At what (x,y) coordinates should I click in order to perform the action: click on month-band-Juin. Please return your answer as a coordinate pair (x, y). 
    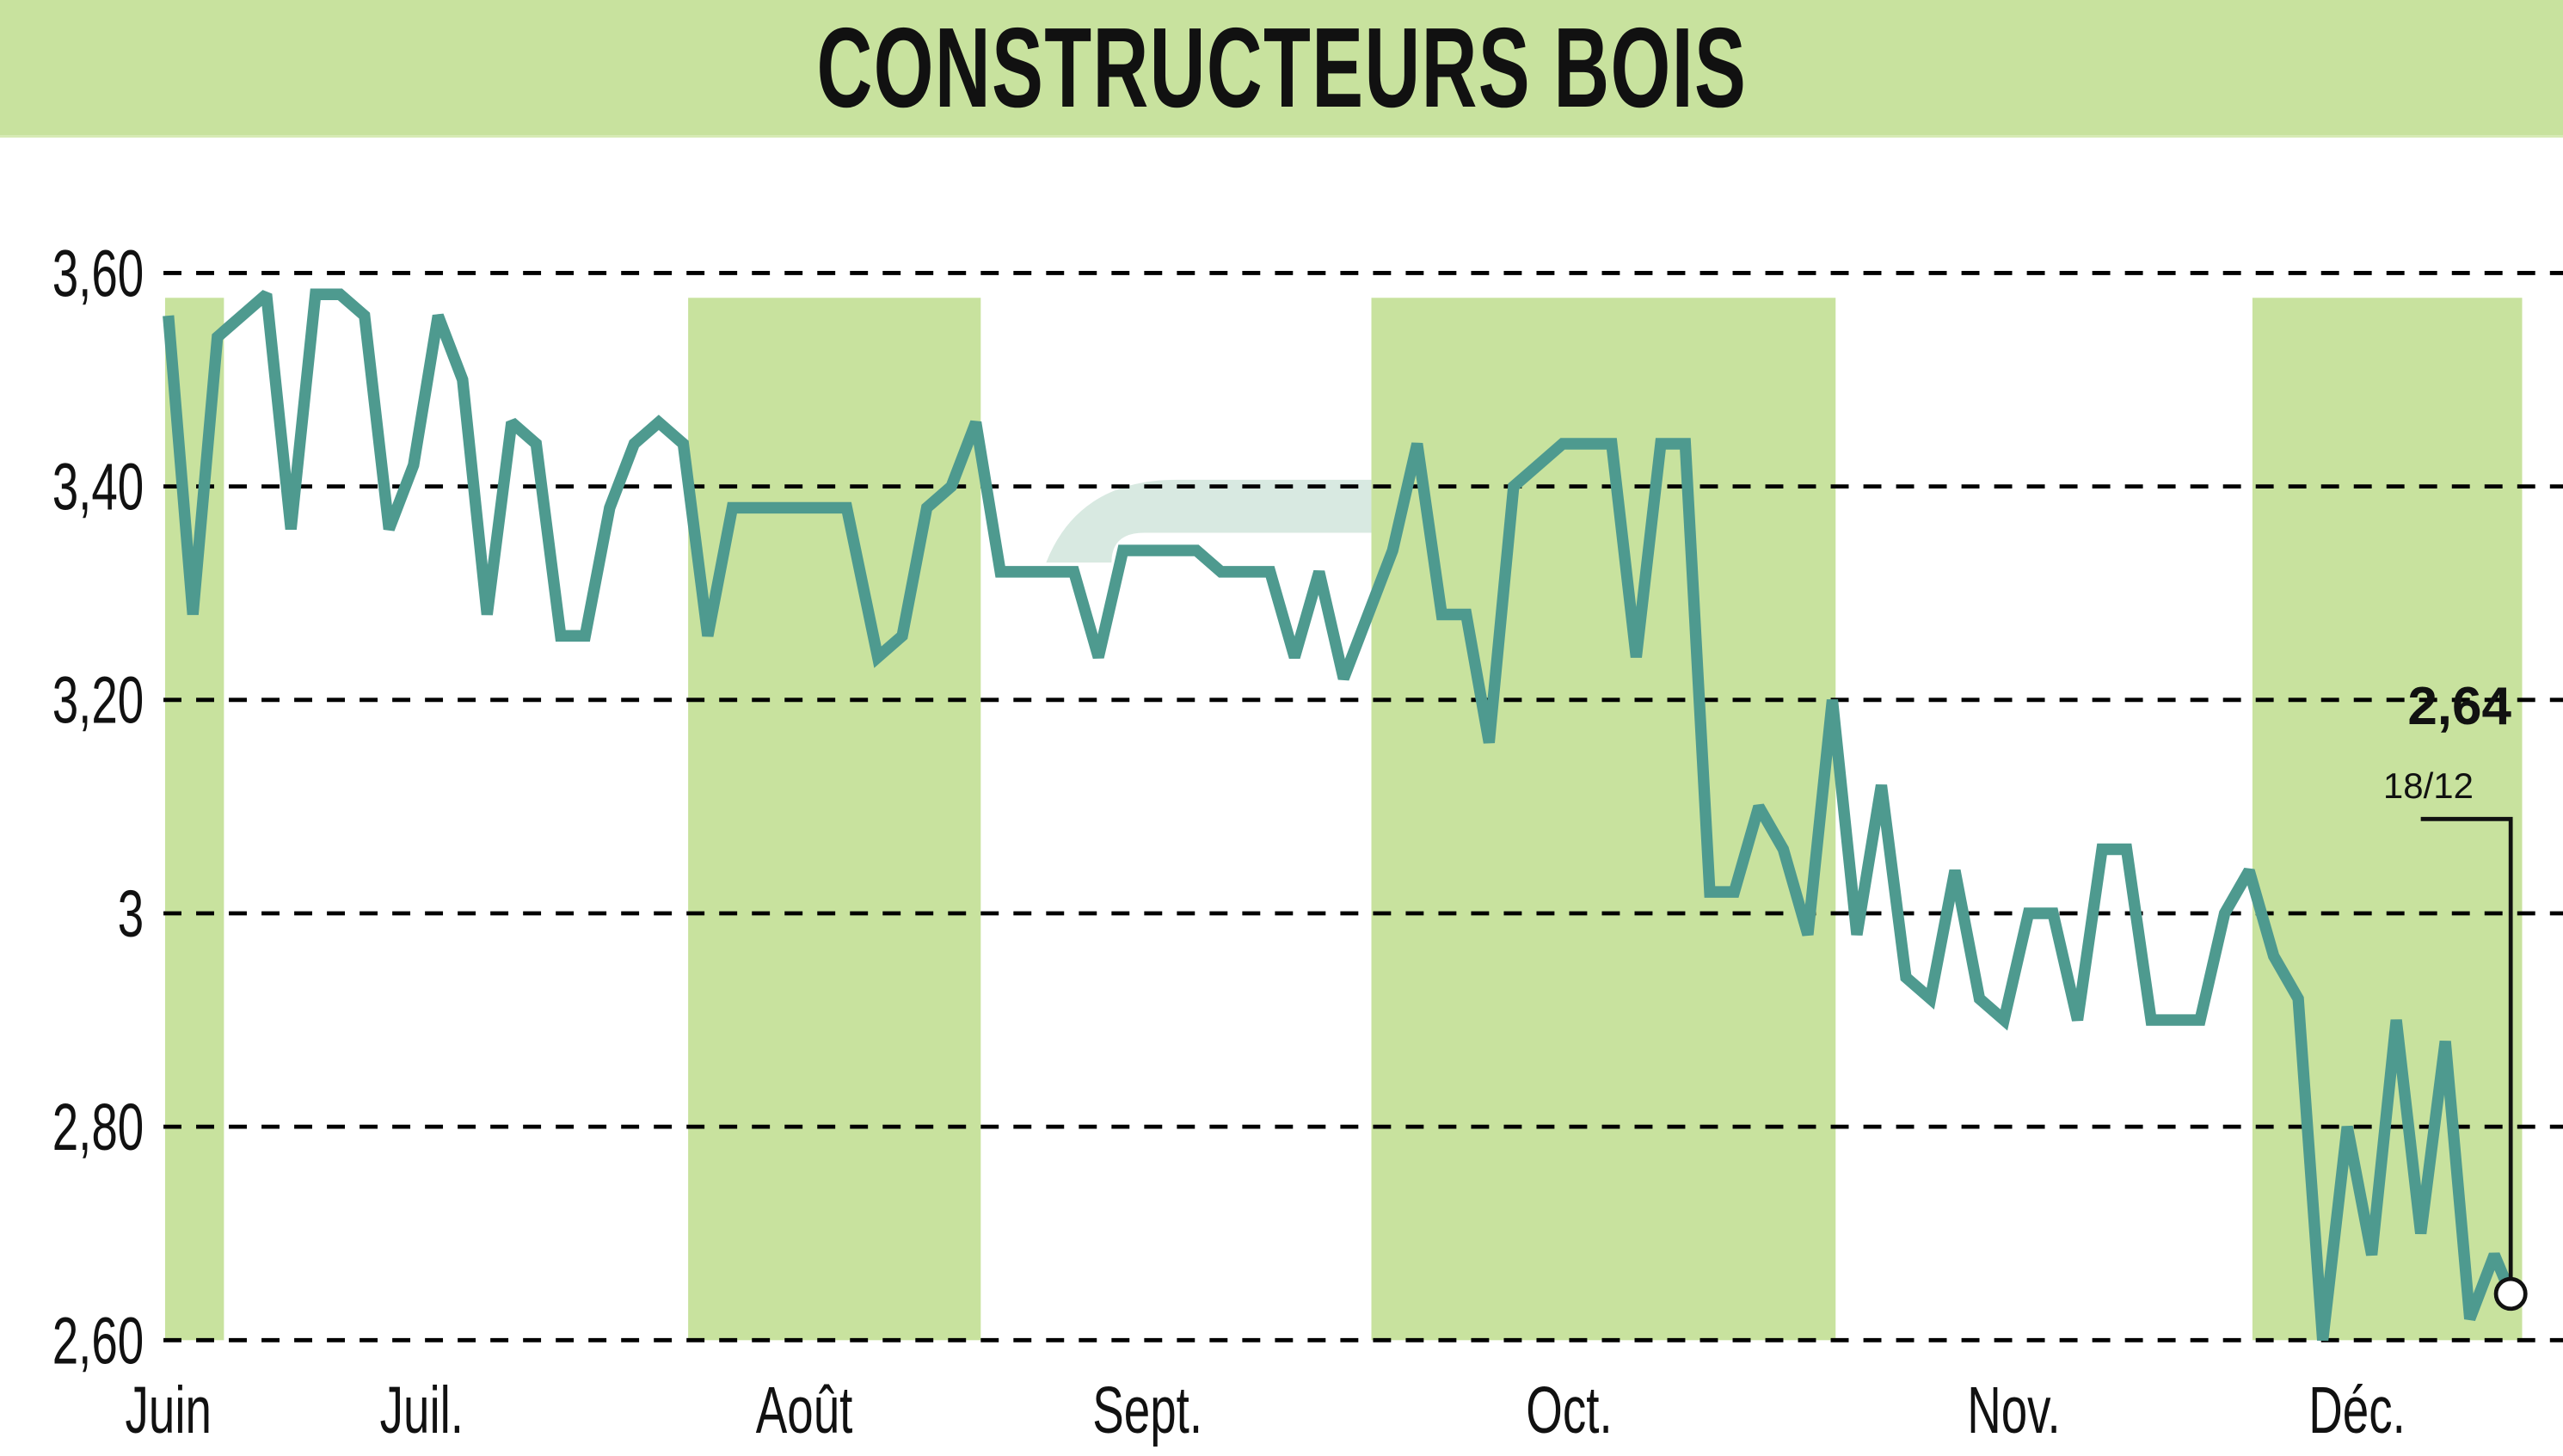
    Looking at the image, I should click on (194, 820).